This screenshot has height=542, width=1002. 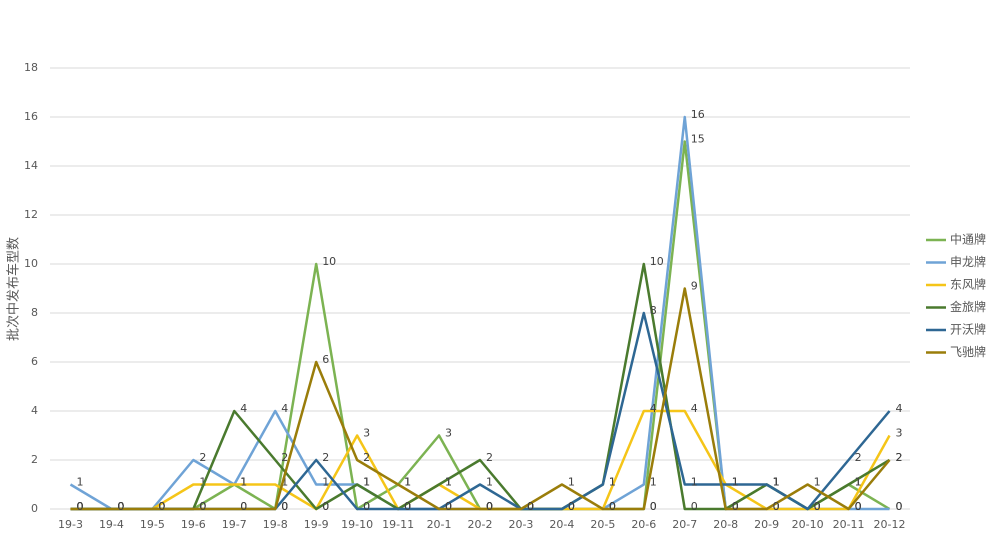 I want to click on x-tick-label: 20-8, so click(x=725, y=524).